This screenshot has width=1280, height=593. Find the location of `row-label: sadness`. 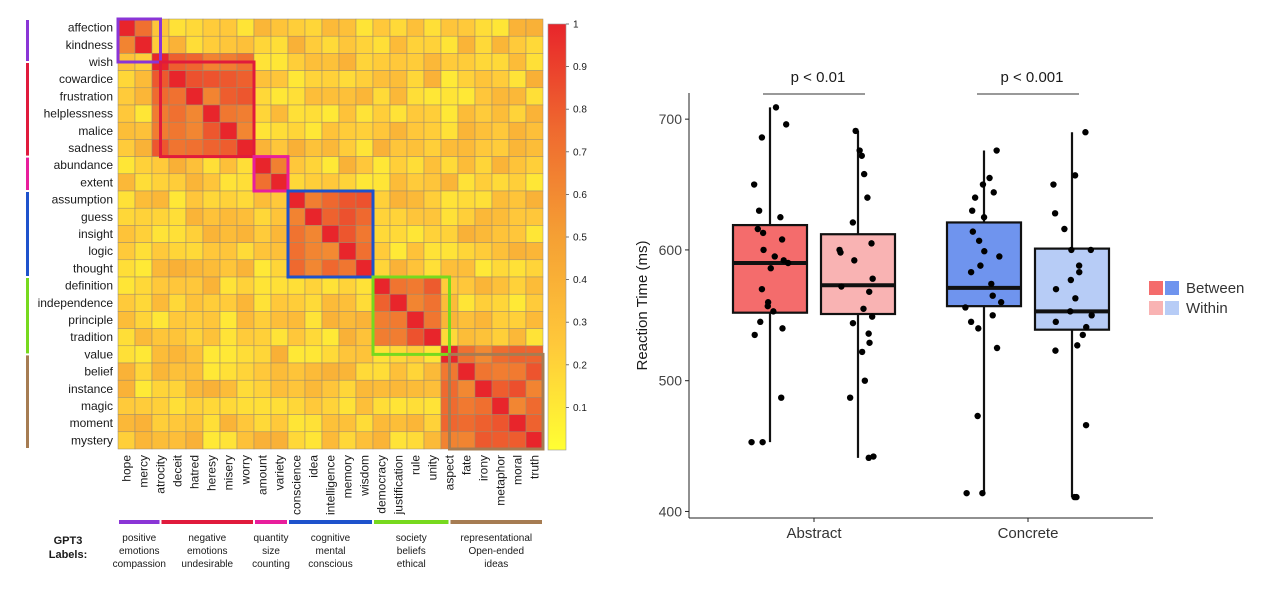

row-label: sadness is located at coordinates (90, 148).